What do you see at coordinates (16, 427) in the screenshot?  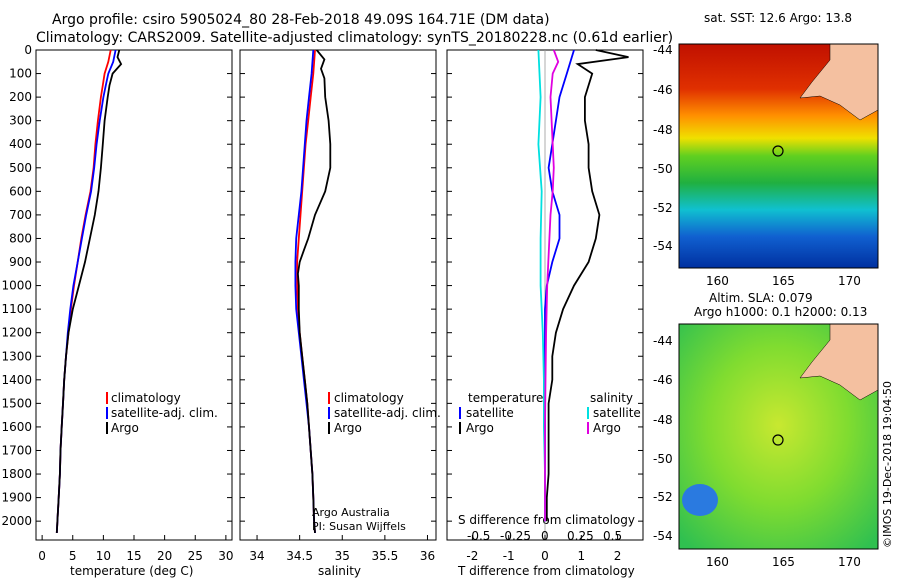 I see `depth-tick-label: 1600` at bounding box center [16, 427].